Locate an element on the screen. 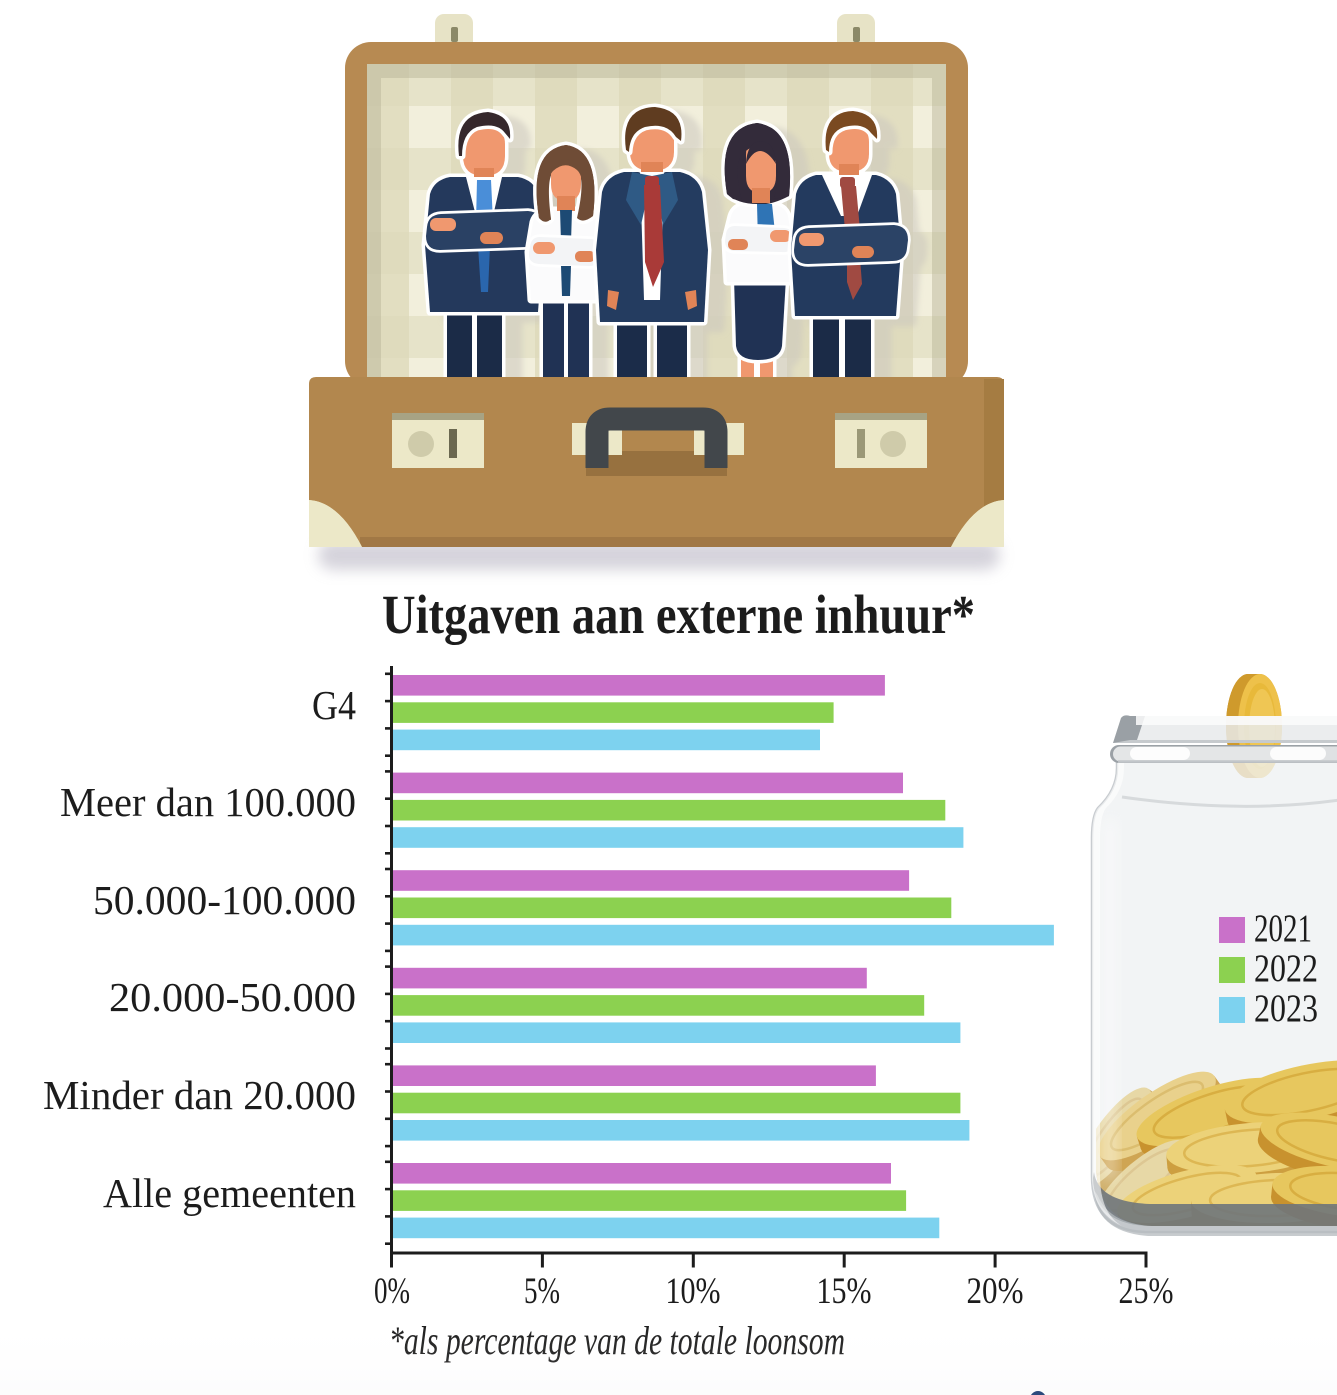 The height and width of the screenshot is (1395, 1337). svg-text: Uitgaven aan externe inhuur* is located at coordinates (678, 614).